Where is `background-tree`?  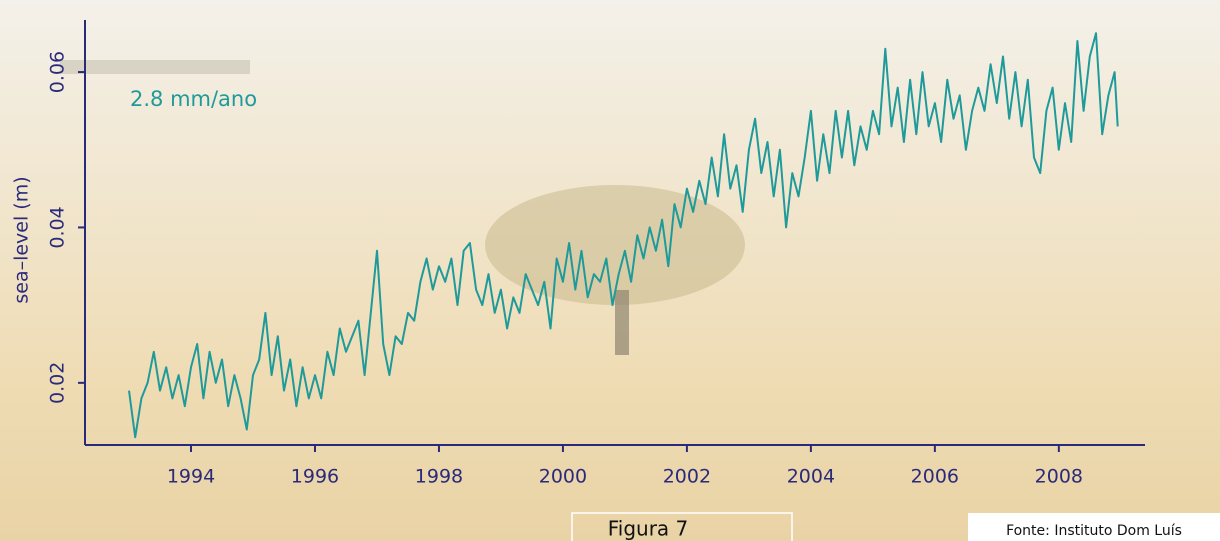 background-tree is located at coordinates (615, 245).